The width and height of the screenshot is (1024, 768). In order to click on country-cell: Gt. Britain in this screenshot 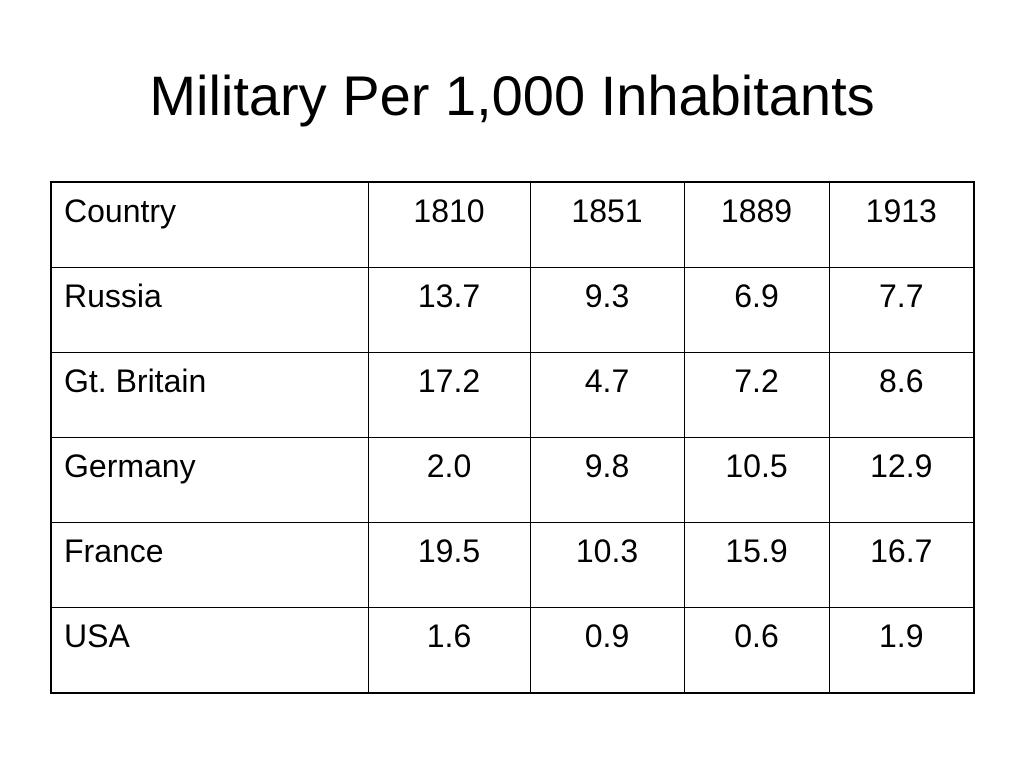, I will do `click(209, 395)`.